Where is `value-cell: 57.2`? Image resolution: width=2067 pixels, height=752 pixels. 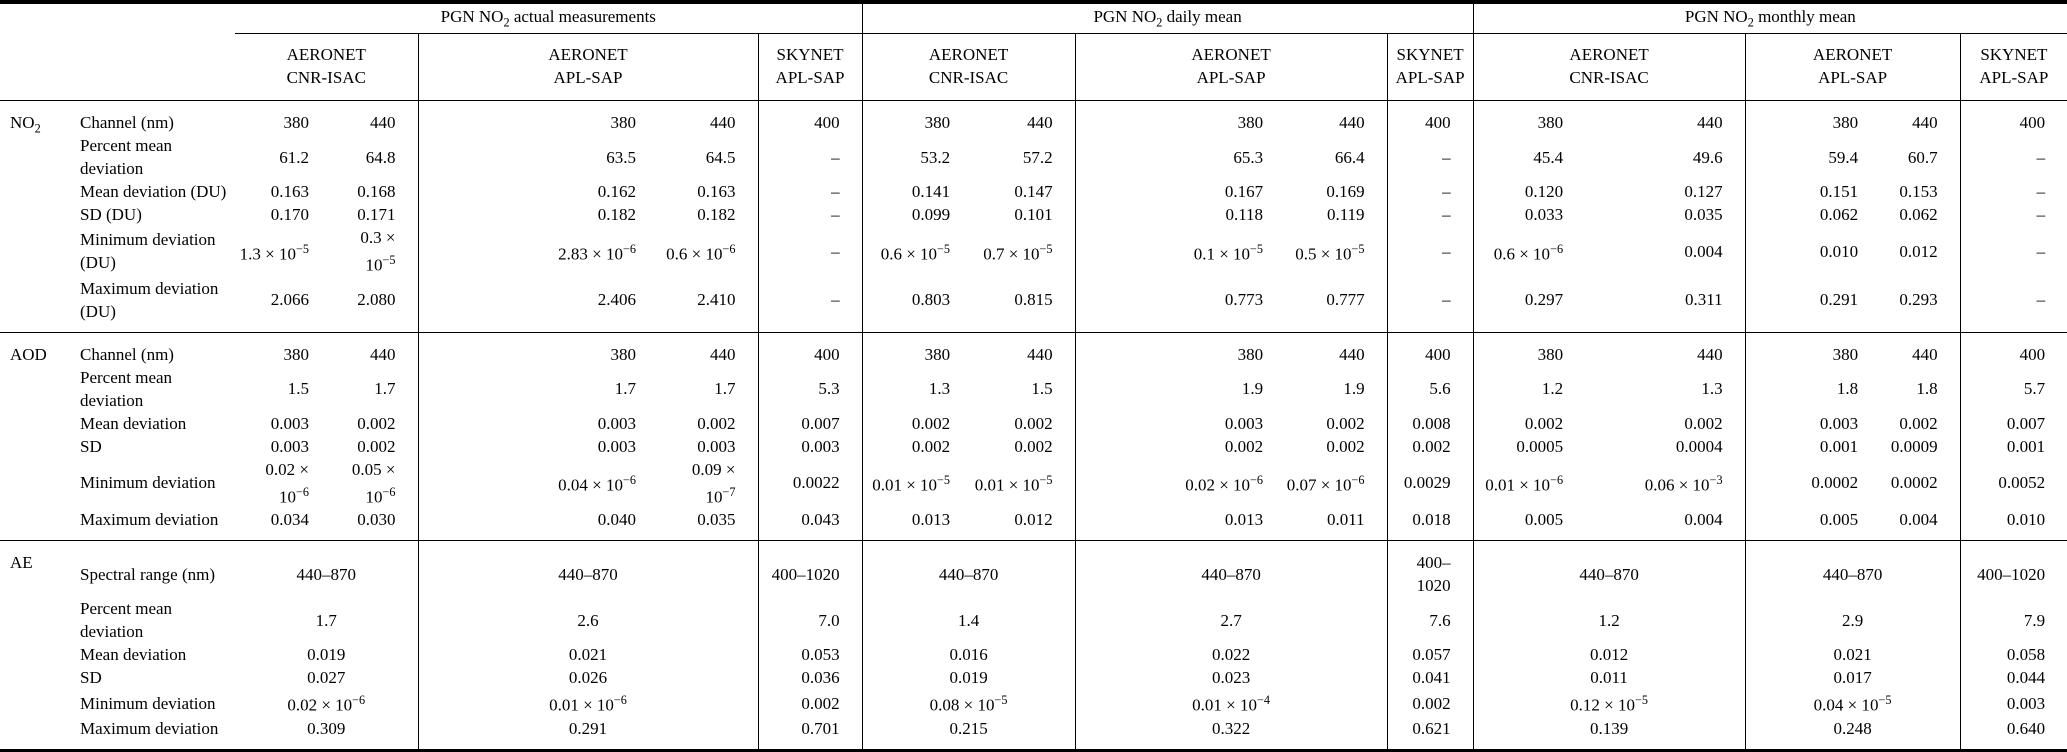 value-cell: 57.2 is located at coordinates (1037, 157).